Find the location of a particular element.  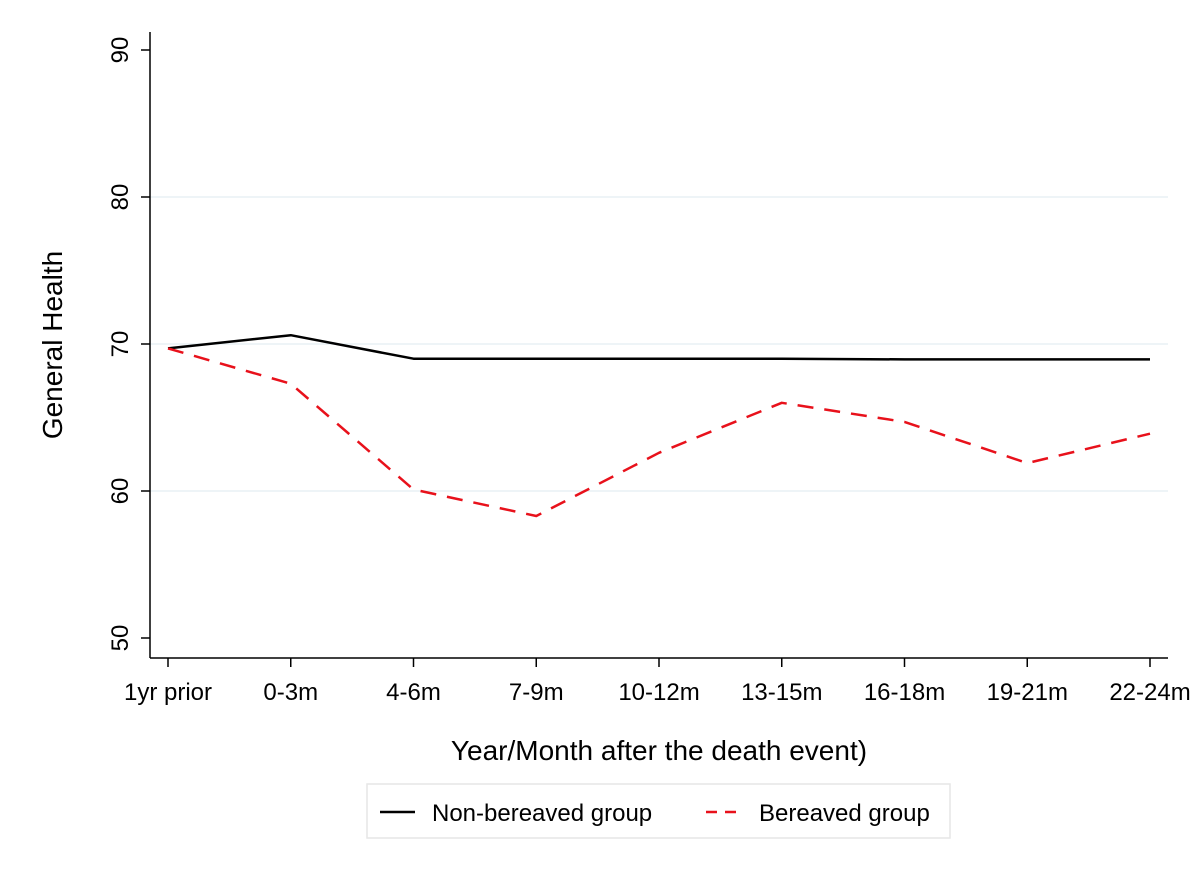

legend: Non-bereaved group Bereaved group is located at coordinates (658, 811).